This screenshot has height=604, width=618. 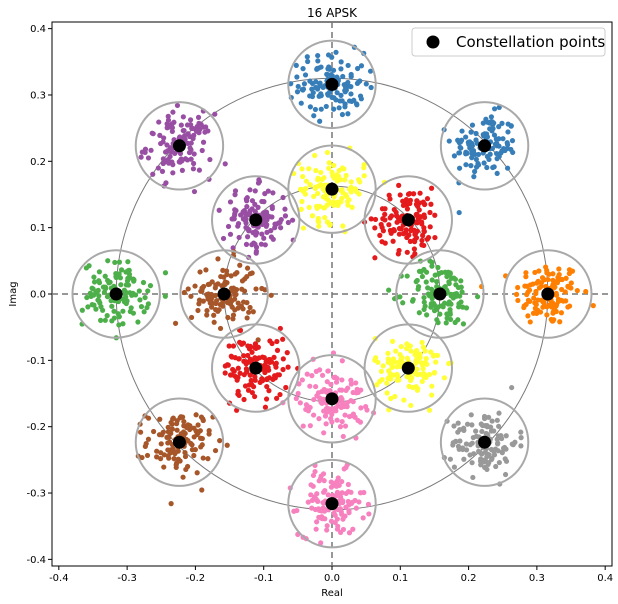 What do you see at coordinates (332, 593) in the screenshot?
I see `x-axis-label: Real` at bounding box center [332, 593].